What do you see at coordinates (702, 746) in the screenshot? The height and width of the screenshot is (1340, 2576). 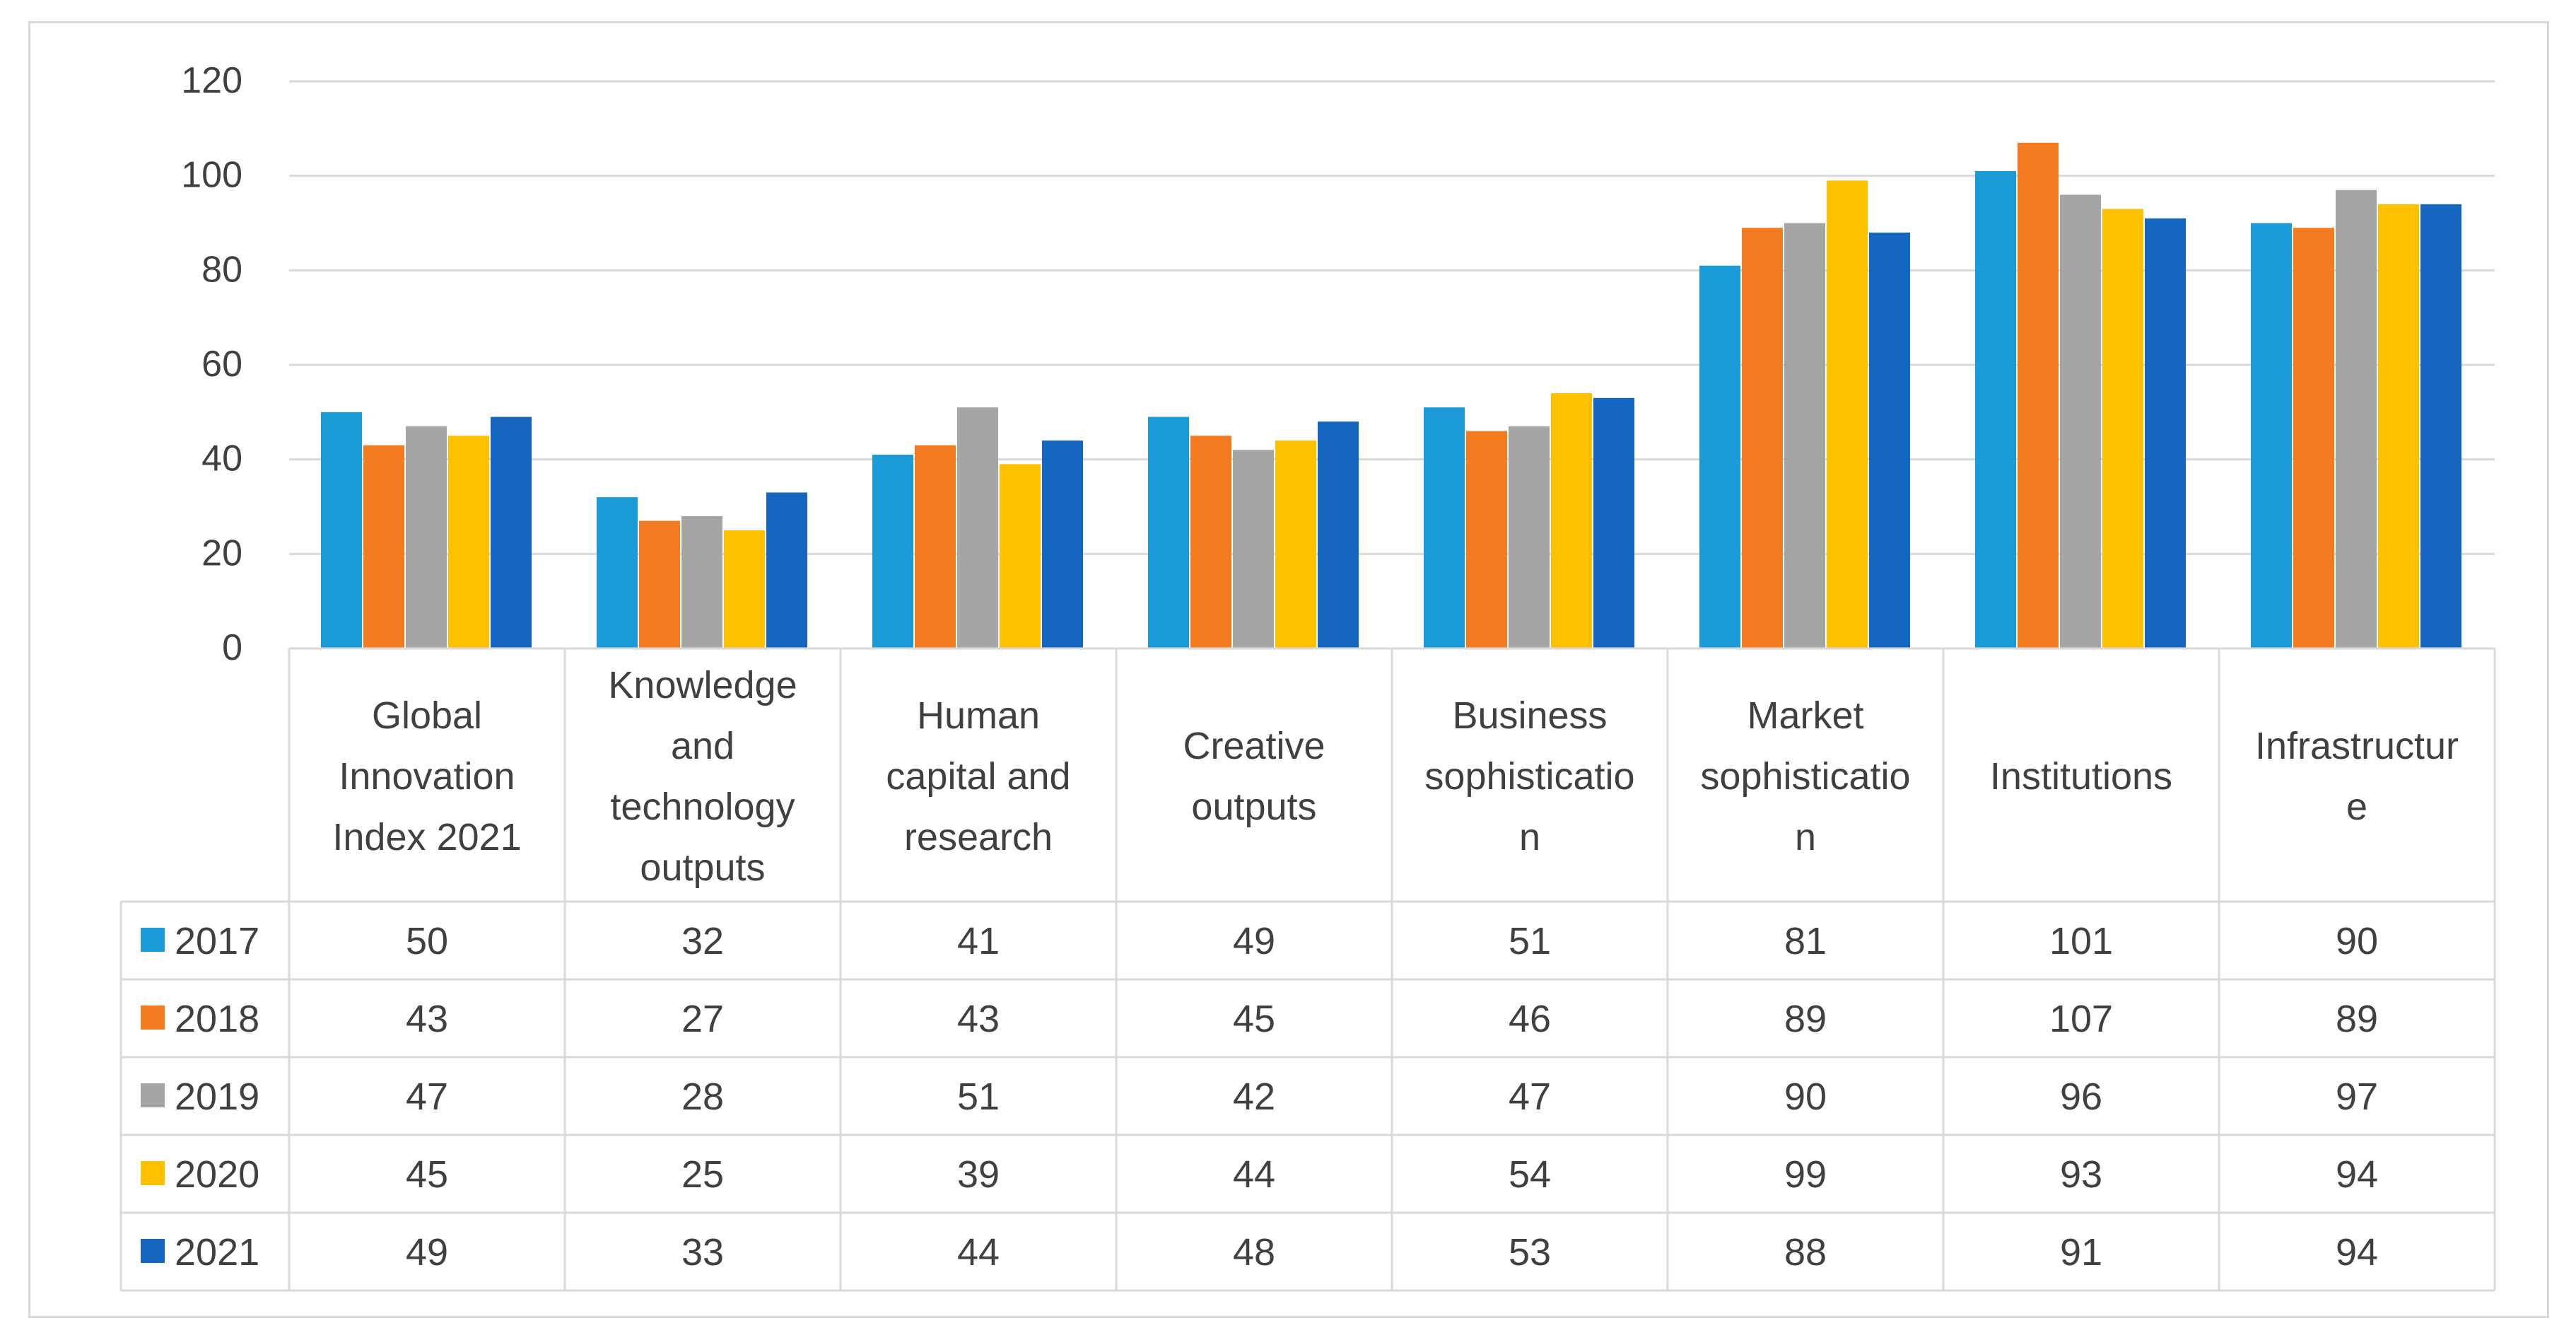 I see `category-label: and` at bounding box center [702, 746].